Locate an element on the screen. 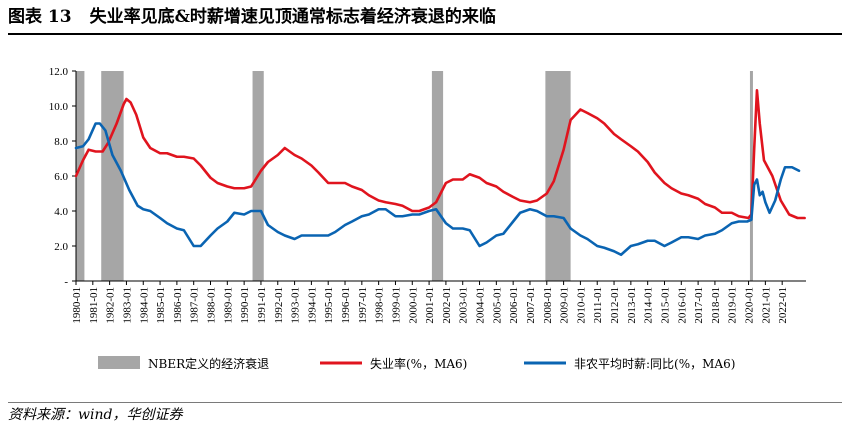 This screenshot has height=429, width=850. x-tick-label: 1982-01 is located at coordinates (111, 305).